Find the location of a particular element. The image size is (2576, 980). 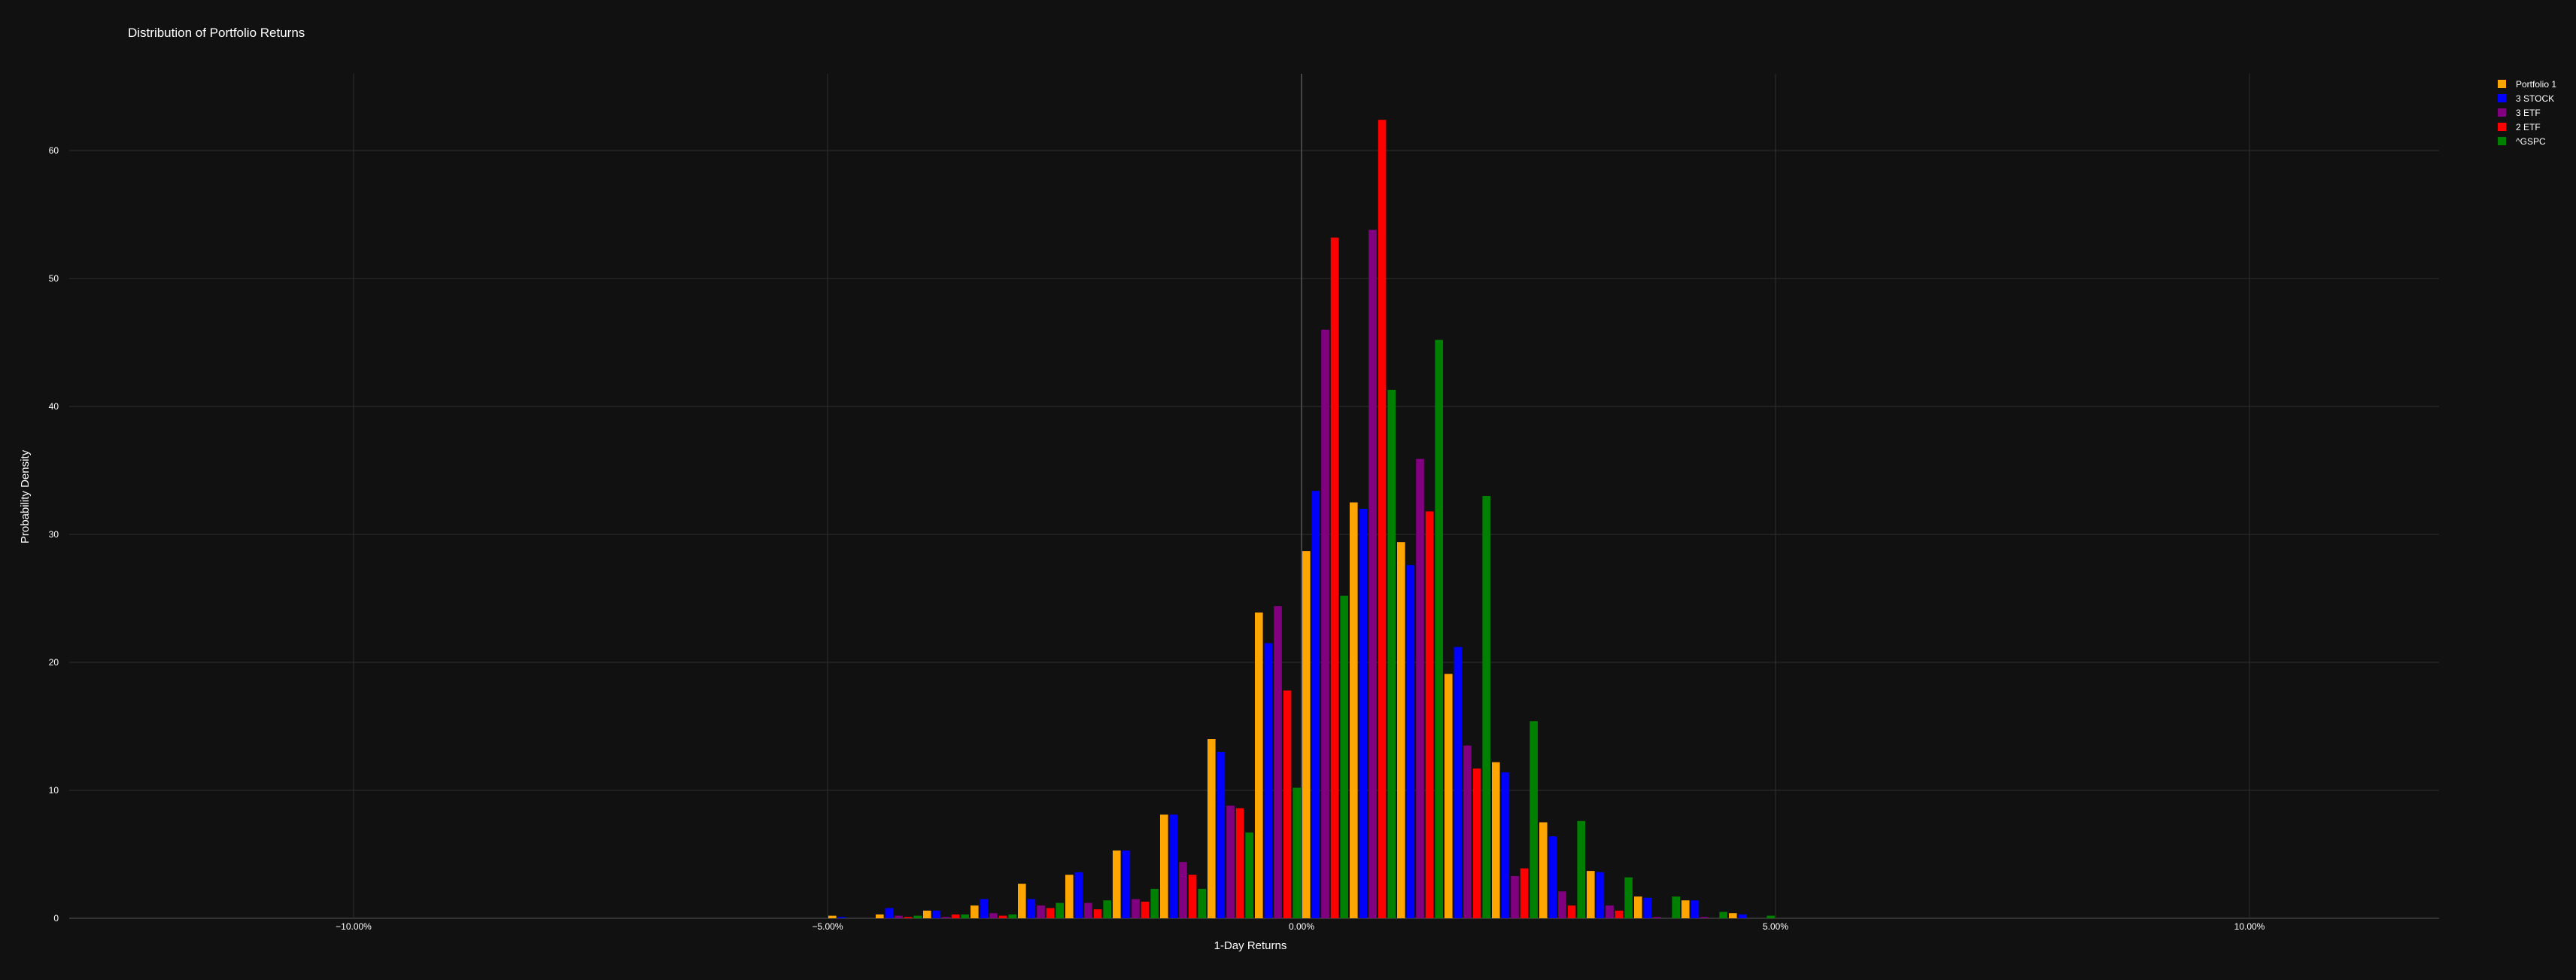

legend: Portfolio 1 3 STOCK 3 ETF 2 ETF ^GSPC is located at coordinates (2527, 113).